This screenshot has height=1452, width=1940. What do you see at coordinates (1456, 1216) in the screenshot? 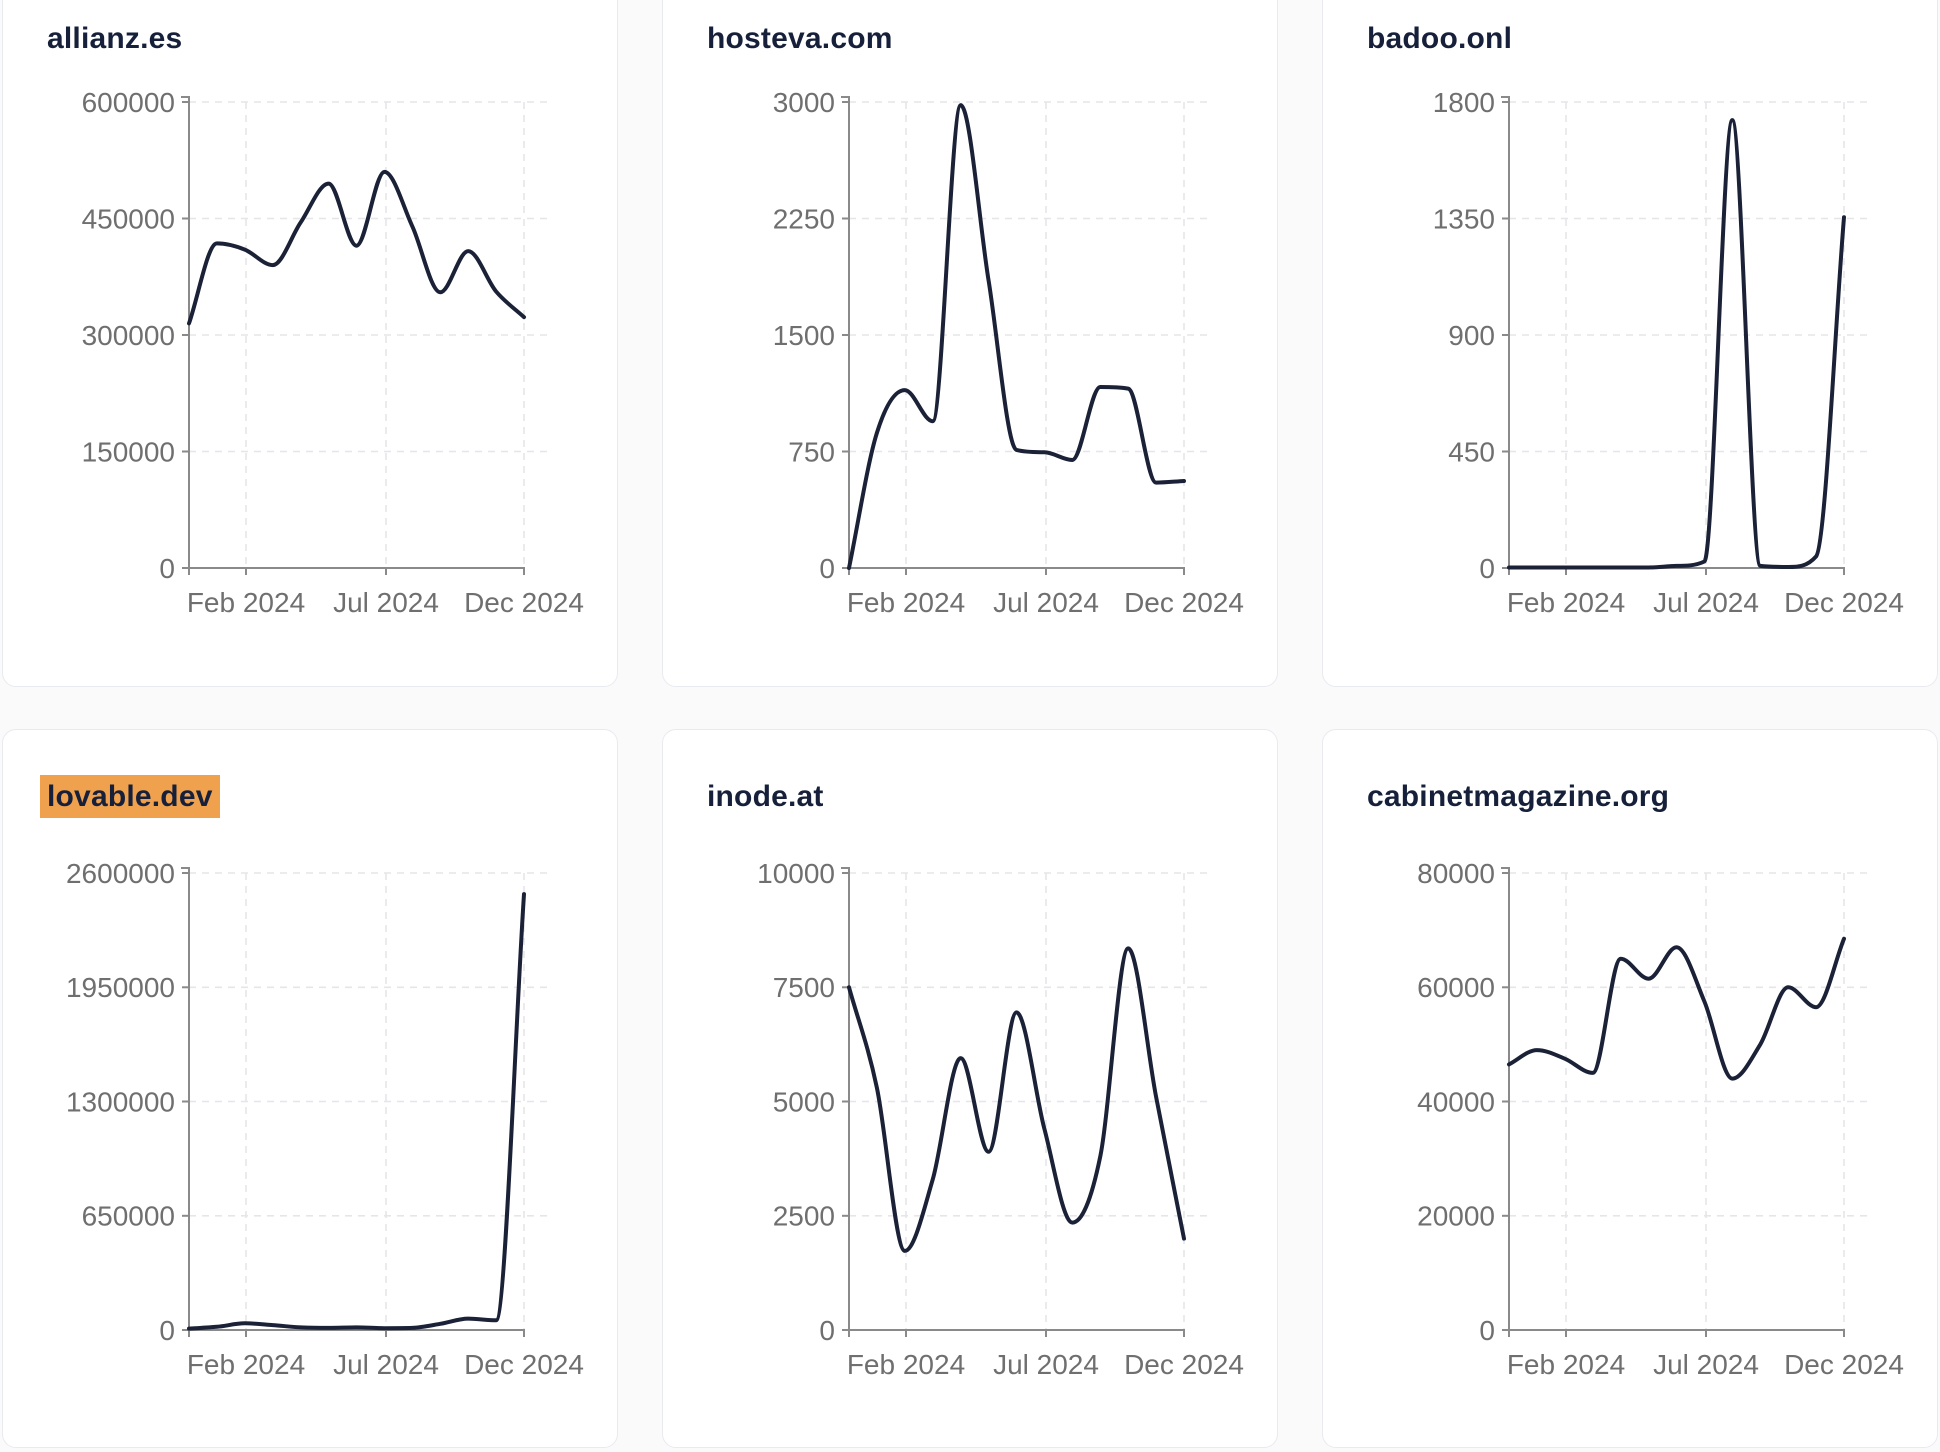
I see `y-tick-label: 20000` at bounding box center [1456, 1216].